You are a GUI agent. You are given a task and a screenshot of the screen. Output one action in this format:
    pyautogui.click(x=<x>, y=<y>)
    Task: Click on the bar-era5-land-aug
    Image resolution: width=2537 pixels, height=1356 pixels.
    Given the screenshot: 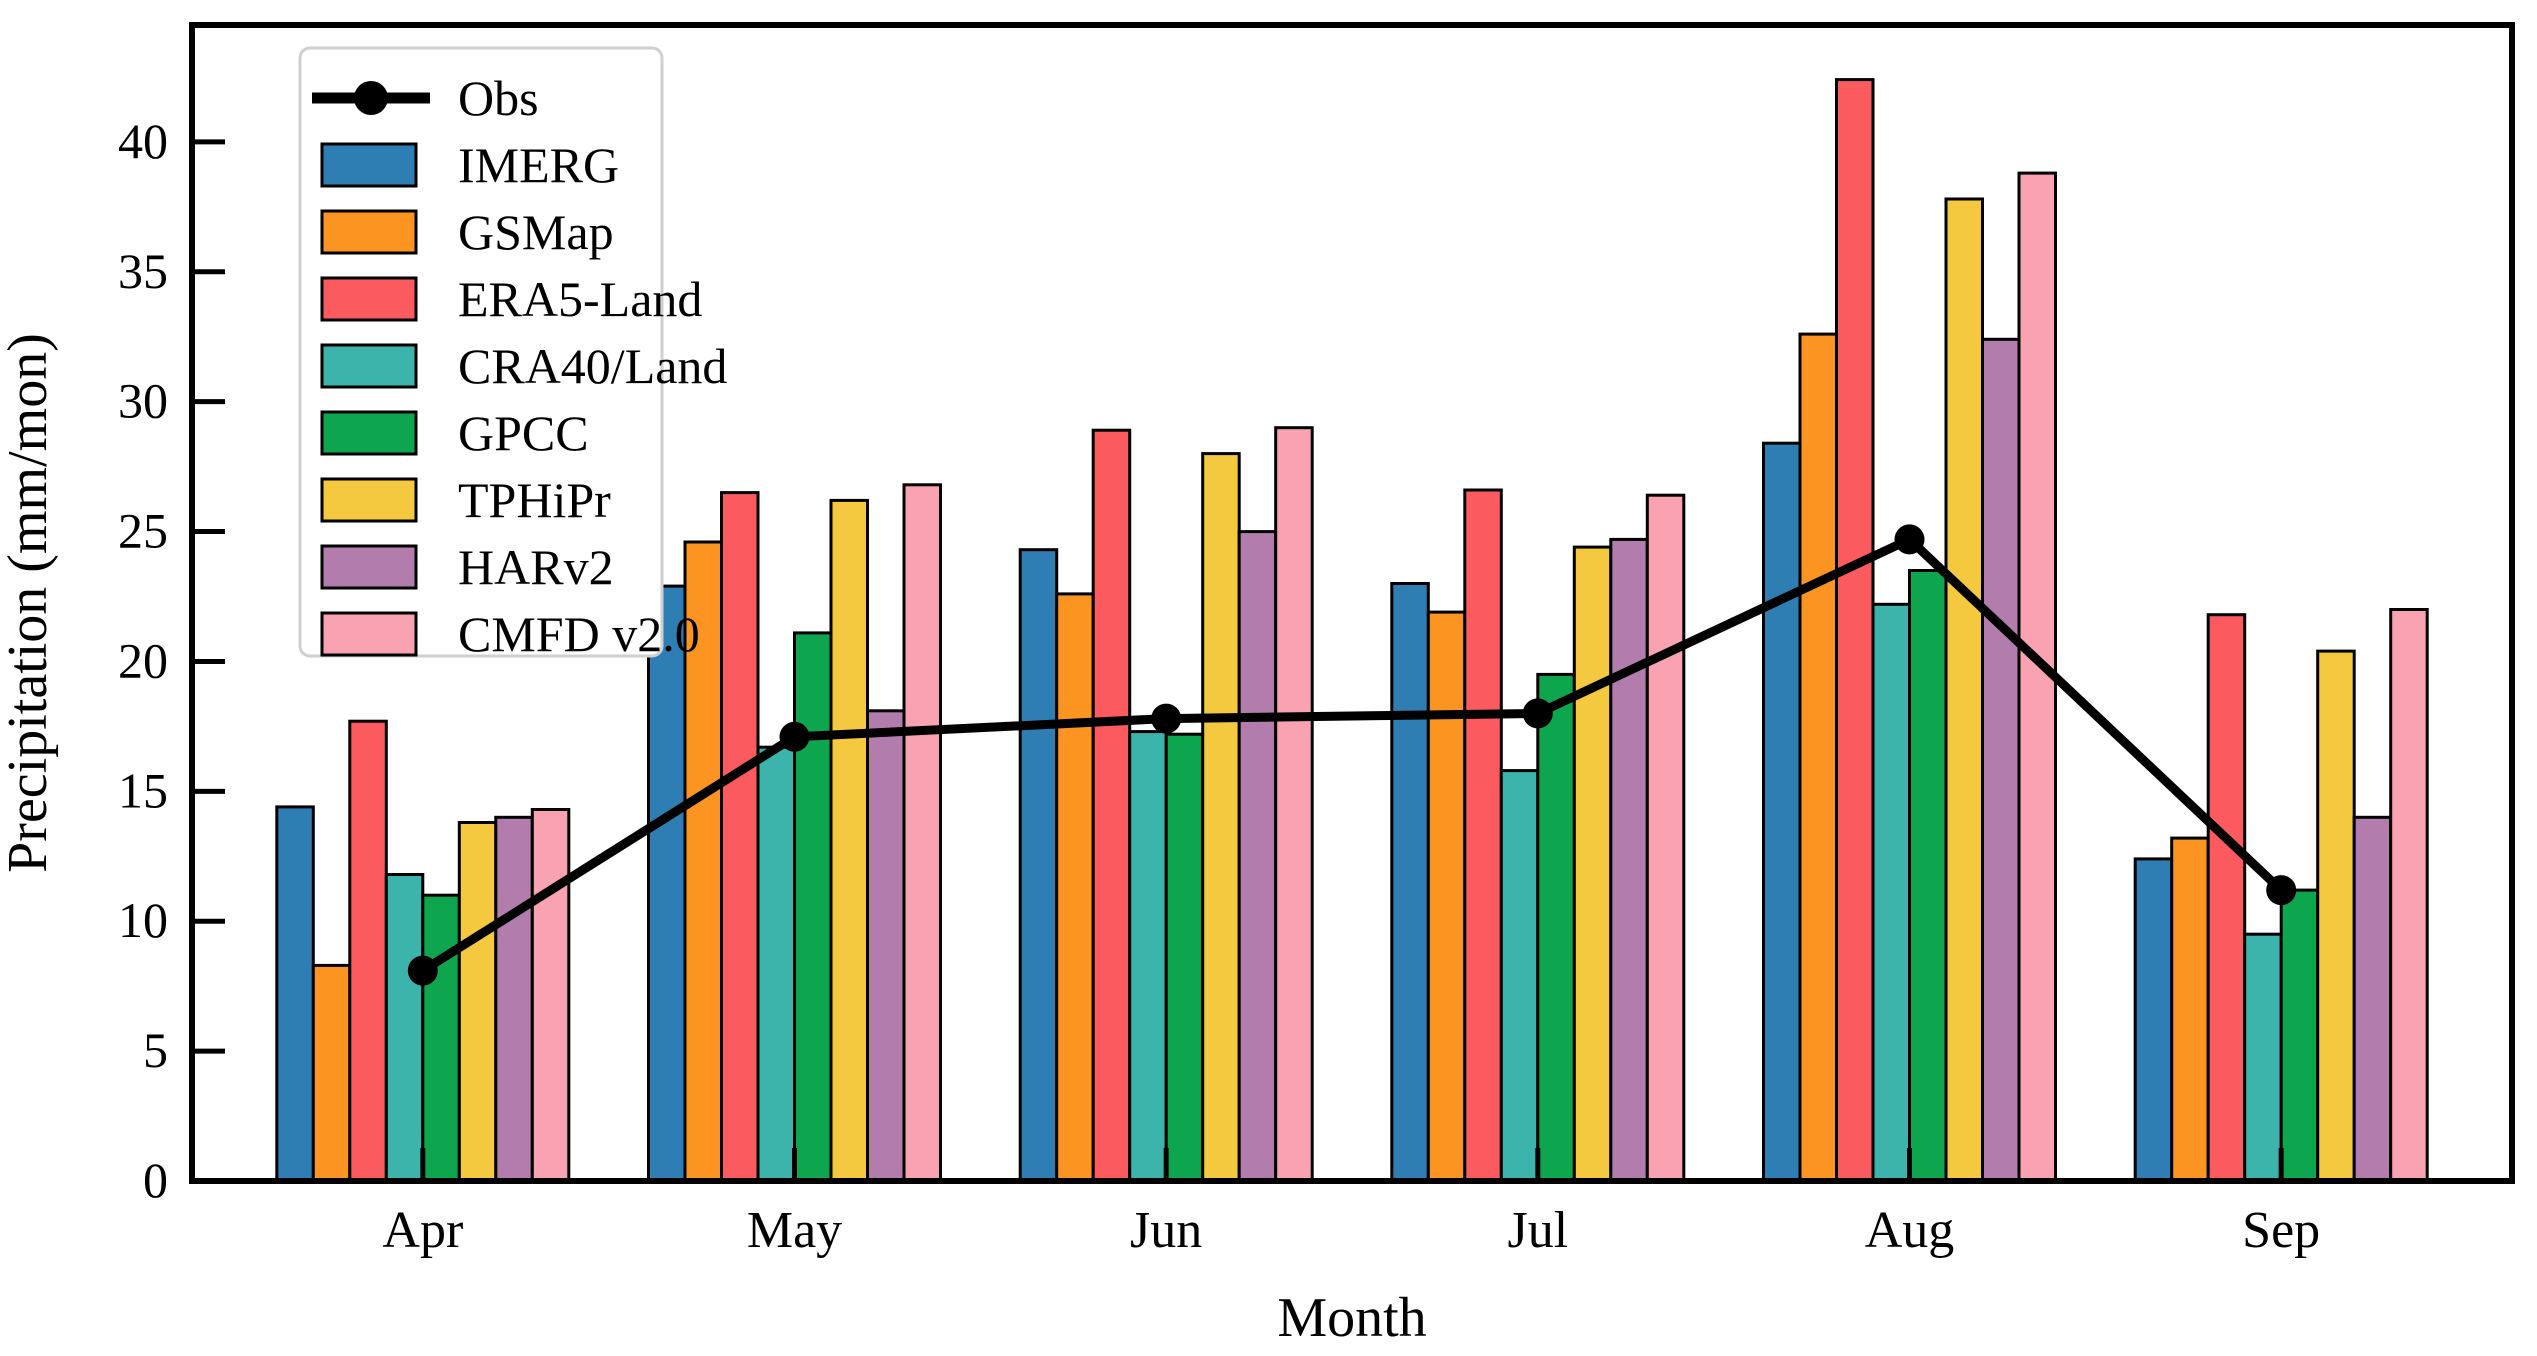 What is the action you would take?
    pyautogui.click(x=1855, y=630)
    